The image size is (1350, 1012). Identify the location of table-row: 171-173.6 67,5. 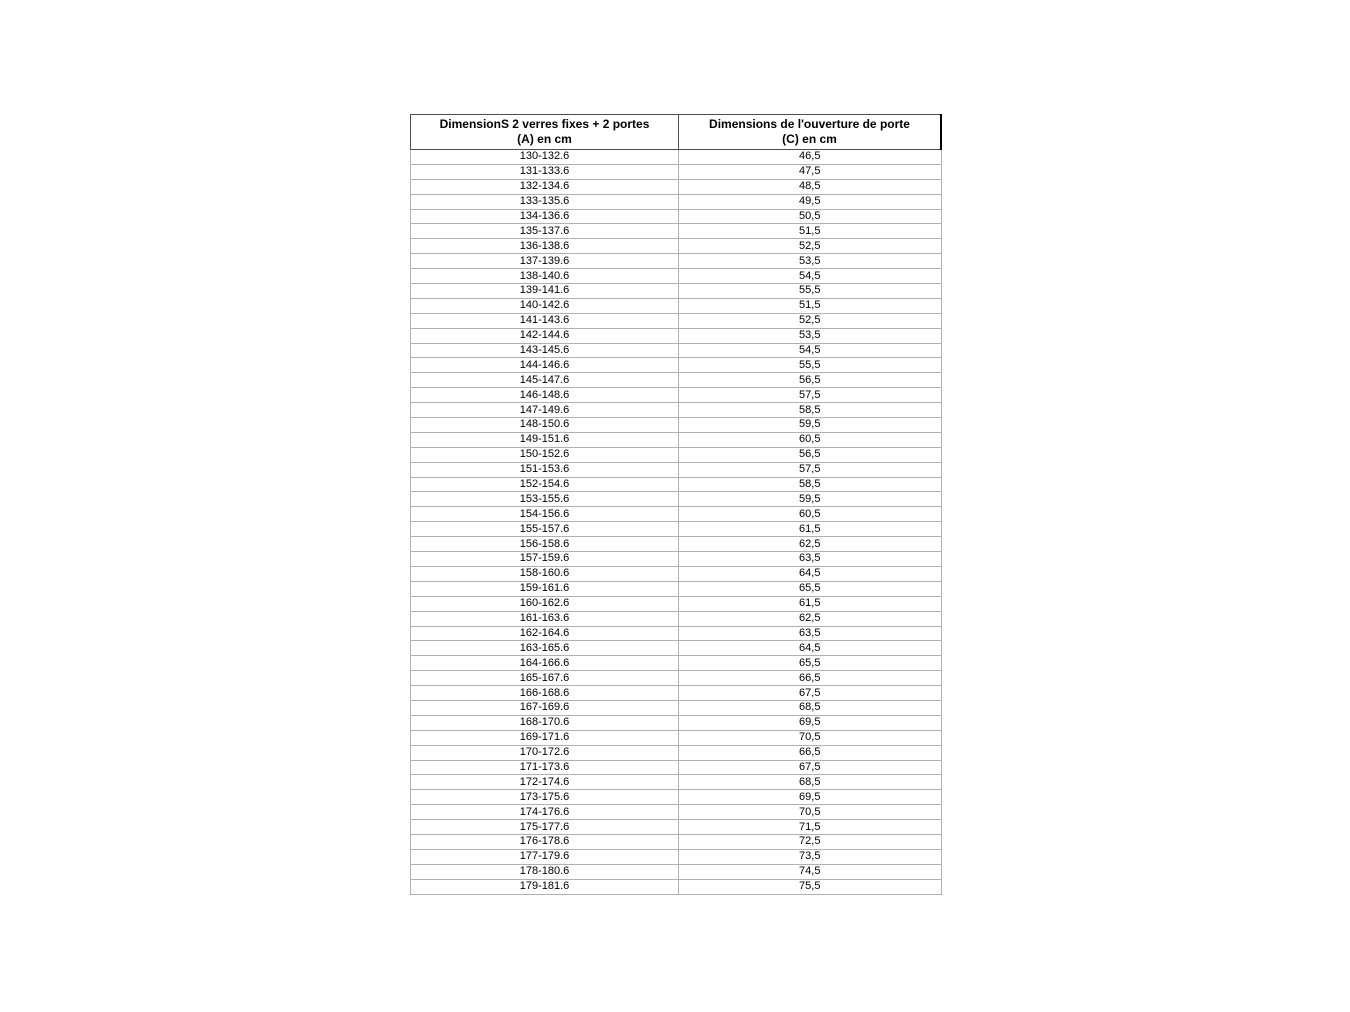
(676, 767).